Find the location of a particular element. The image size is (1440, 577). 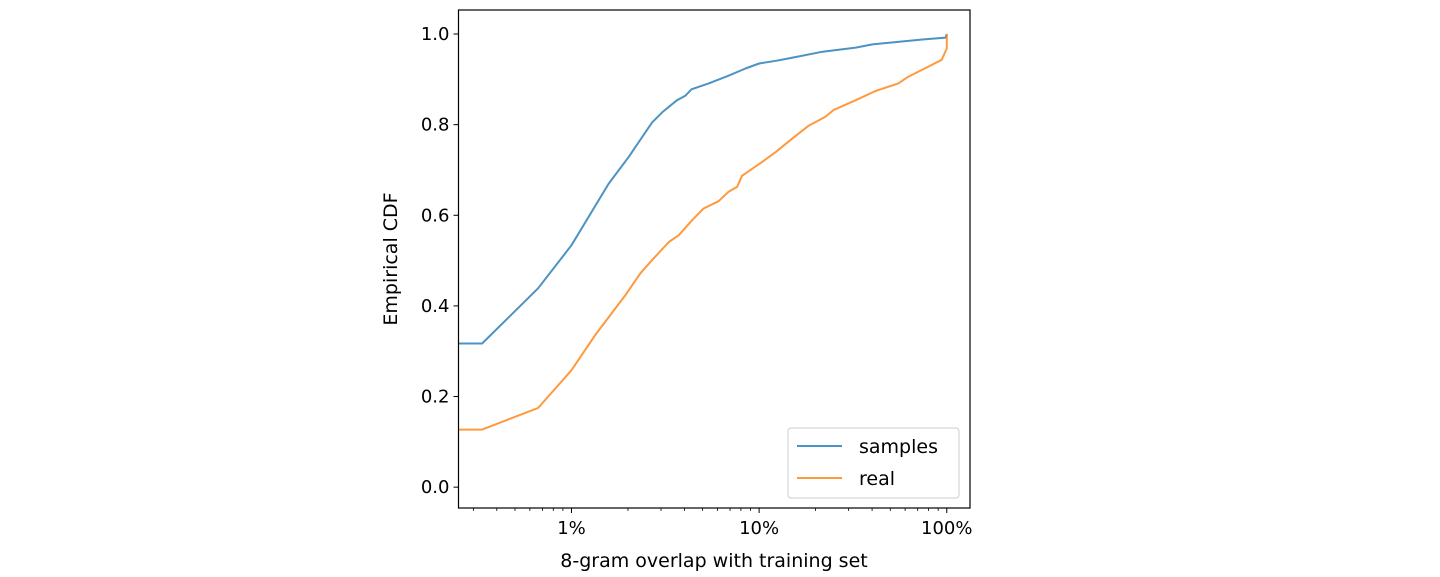

y-tick-label: 0.6 is located at coordinates (435, 215).